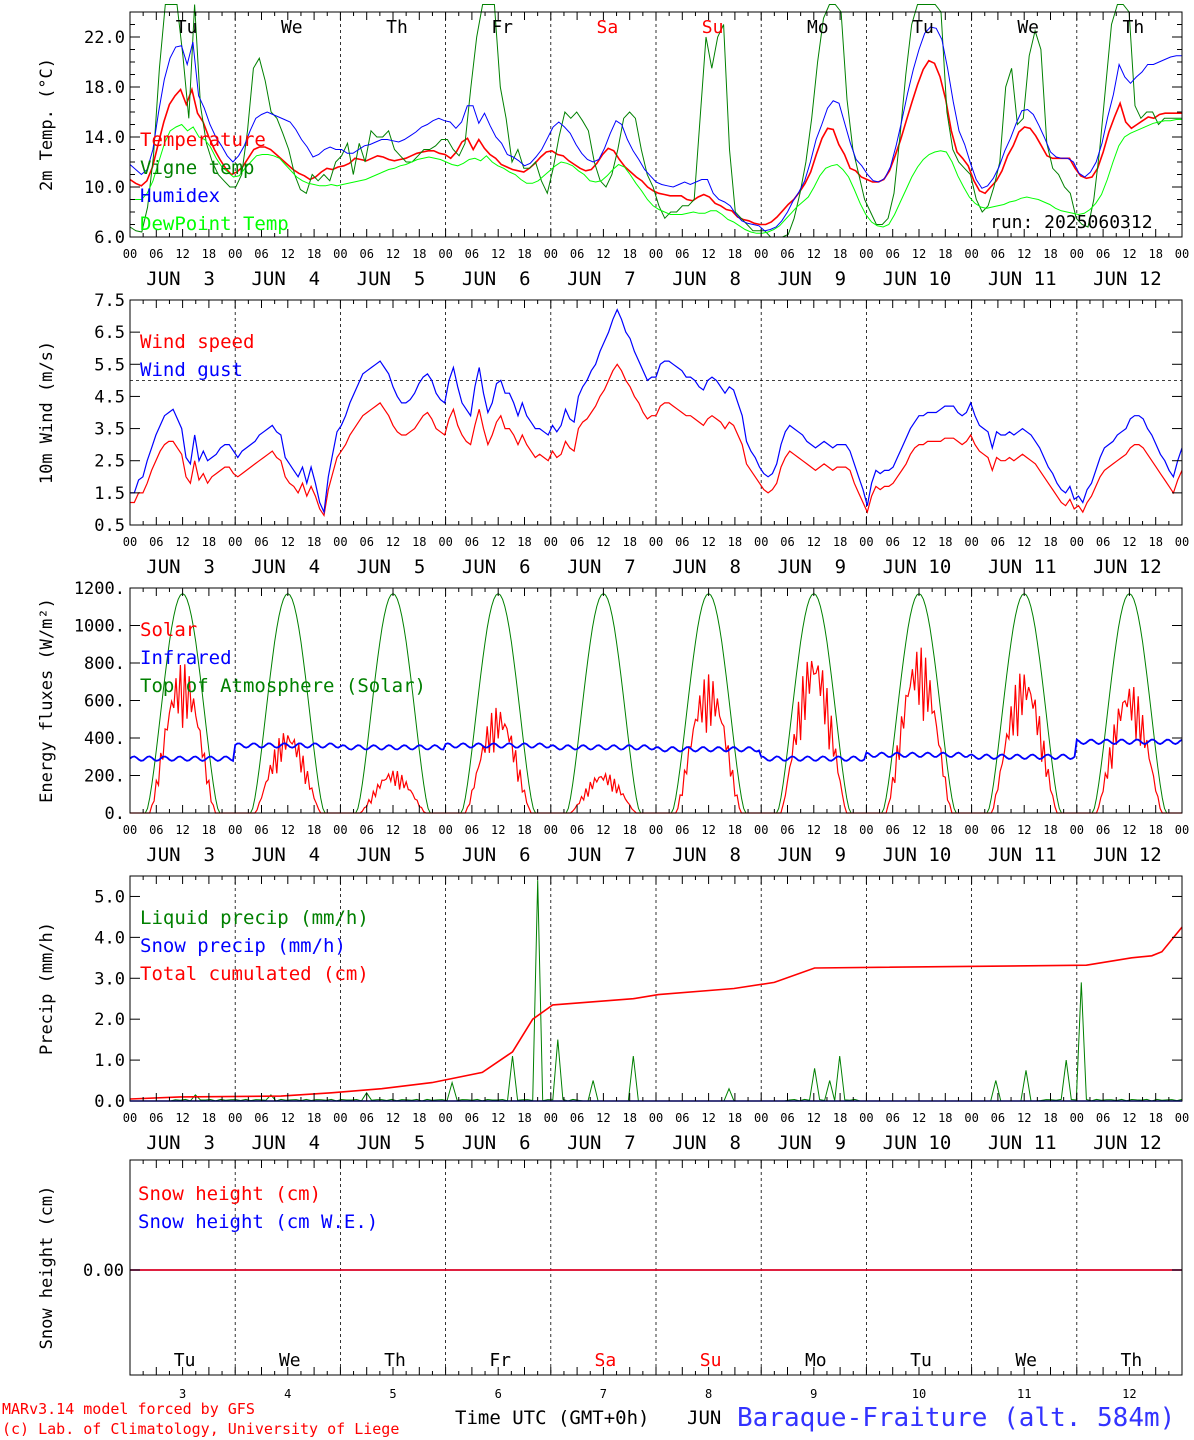  I want to click on x-axis-month: JUN, so click(704, 1418).